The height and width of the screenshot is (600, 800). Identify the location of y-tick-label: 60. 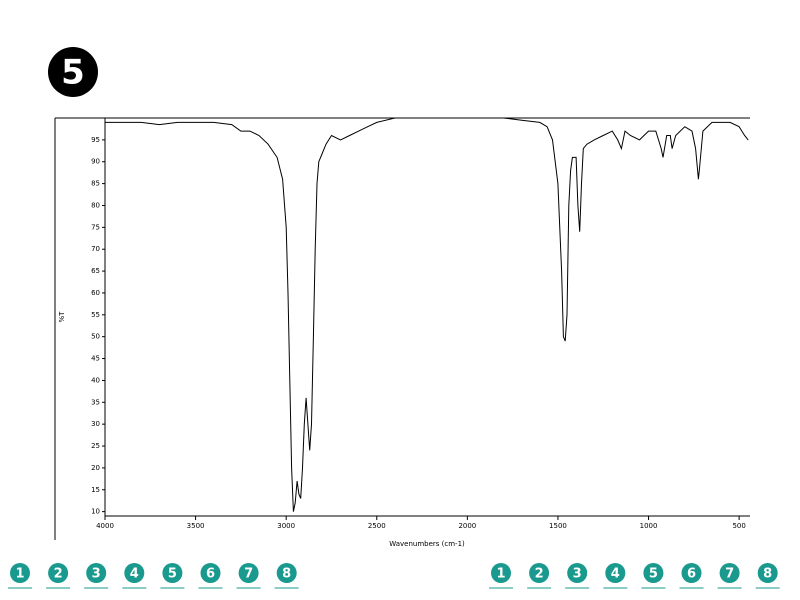
(95, 293).